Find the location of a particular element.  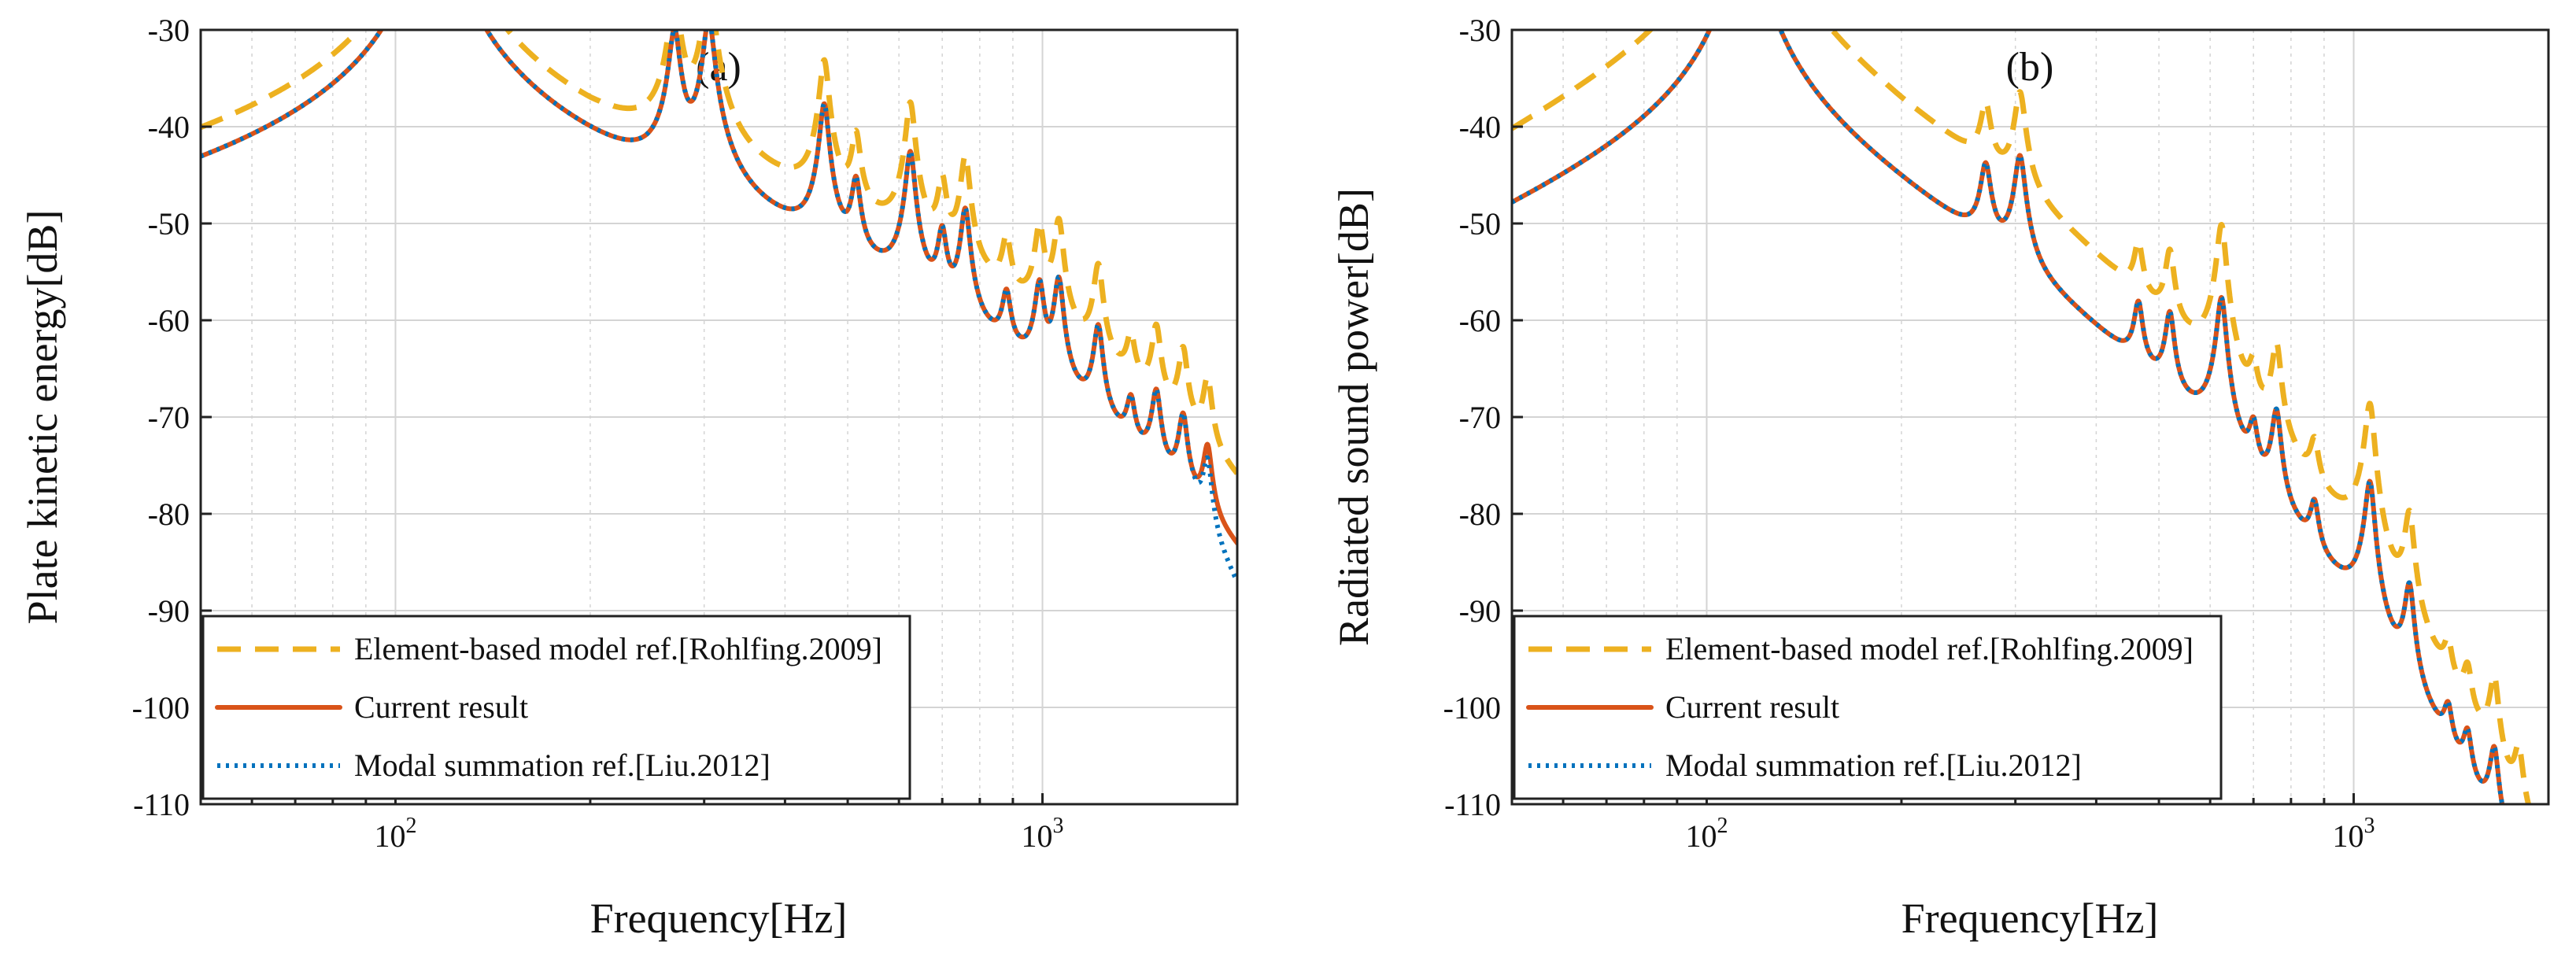

y-axis-title: Plate kinetic energy[dB] is located at coordinates (42, 418).